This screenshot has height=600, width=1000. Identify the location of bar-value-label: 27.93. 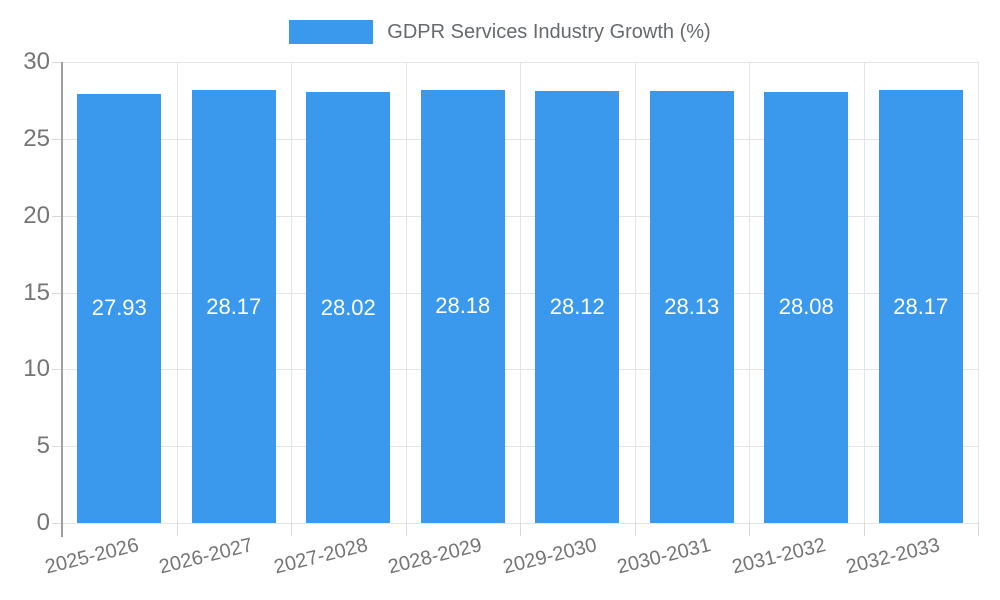
(119, 308).